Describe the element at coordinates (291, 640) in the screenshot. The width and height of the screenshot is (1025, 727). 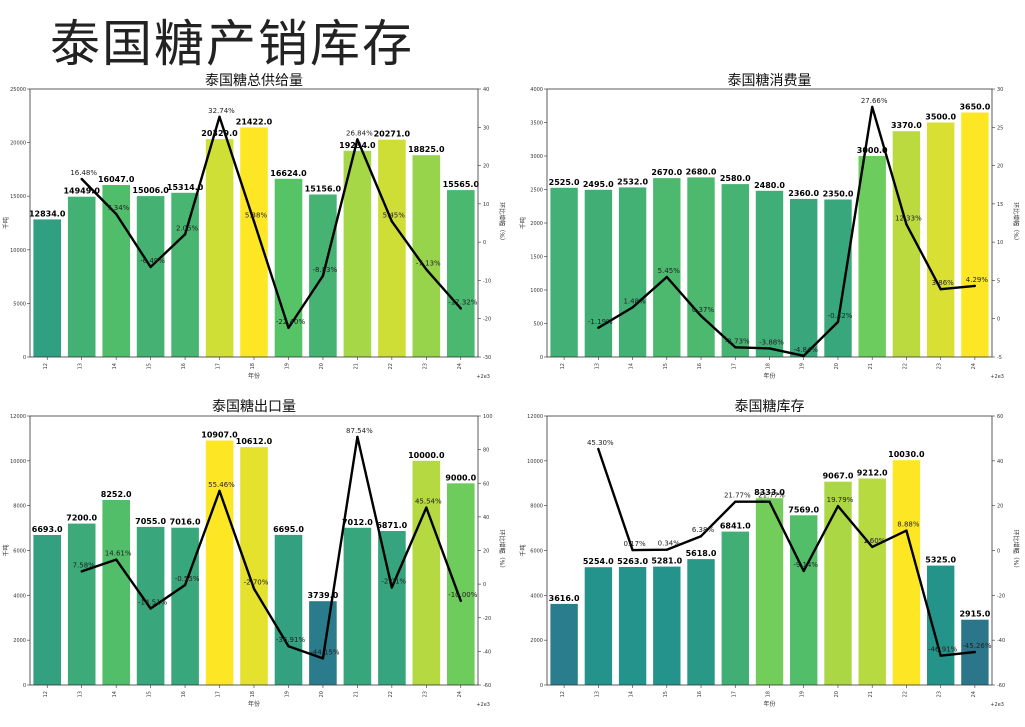
I see `growth-label: -36.91%` at that location.